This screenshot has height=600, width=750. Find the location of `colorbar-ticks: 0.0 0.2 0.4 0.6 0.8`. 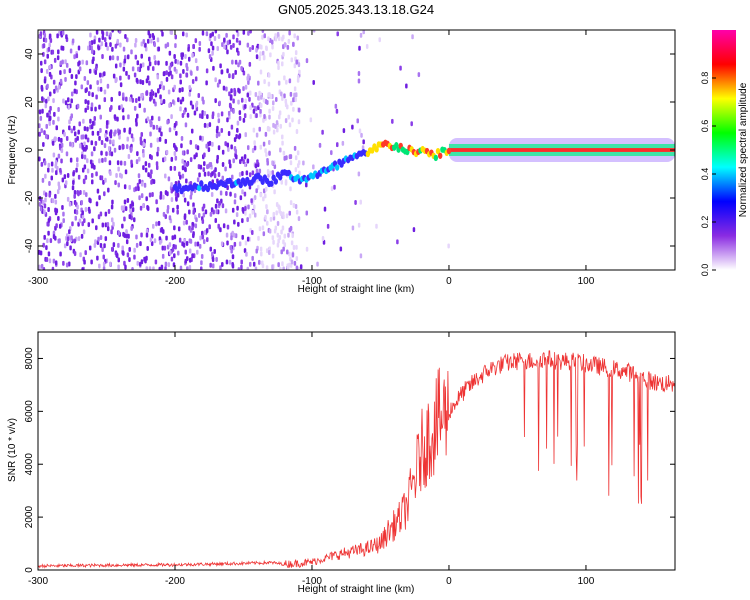

colorbar-ticks: 0.0 0.2 0.4 0.6 0.8 is located at coordinates (708, 174).